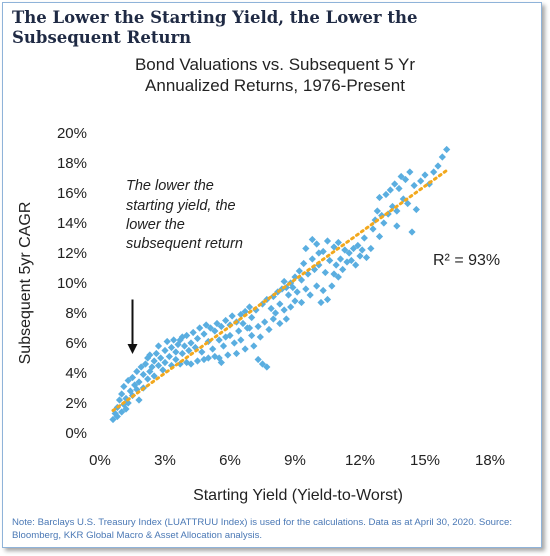 The height and width of the screenshot is (556, 550). Describe the element at coordinates (184, 244) in the screenshot. I see `annotation-line-4: subsequent return` at that location.